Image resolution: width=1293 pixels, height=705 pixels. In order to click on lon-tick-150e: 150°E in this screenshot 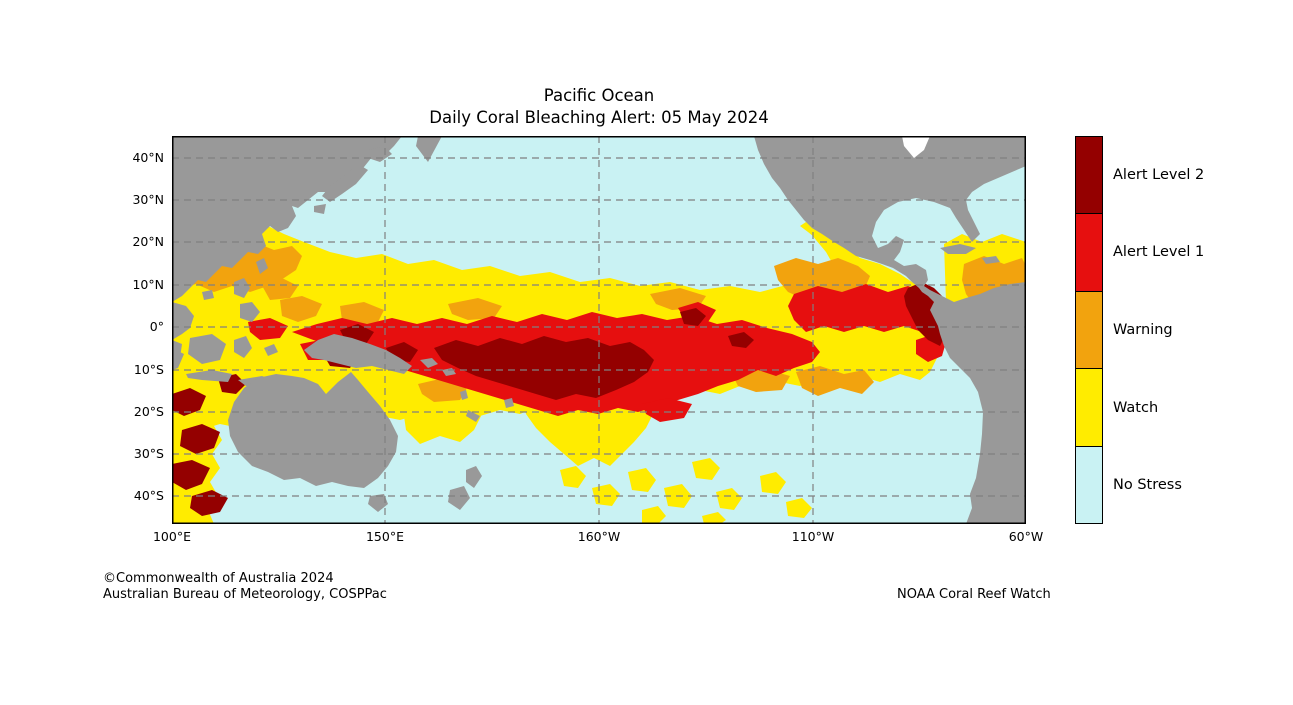, I will do `click(384, 536)`.